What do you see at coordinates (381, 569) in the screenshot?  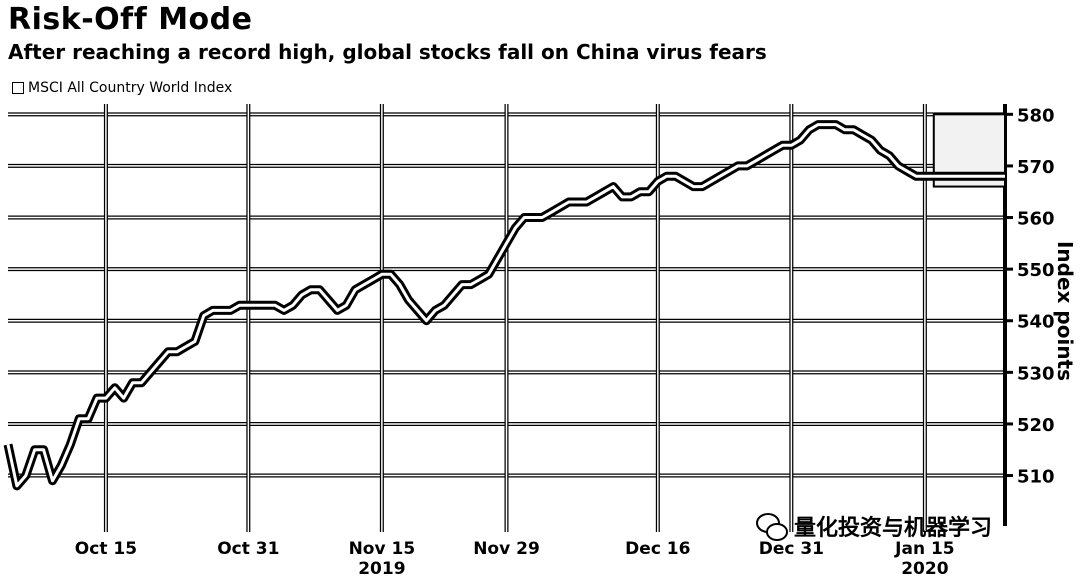 I see `tick-label-x-year: 2019` at bounding box center [381, 569].